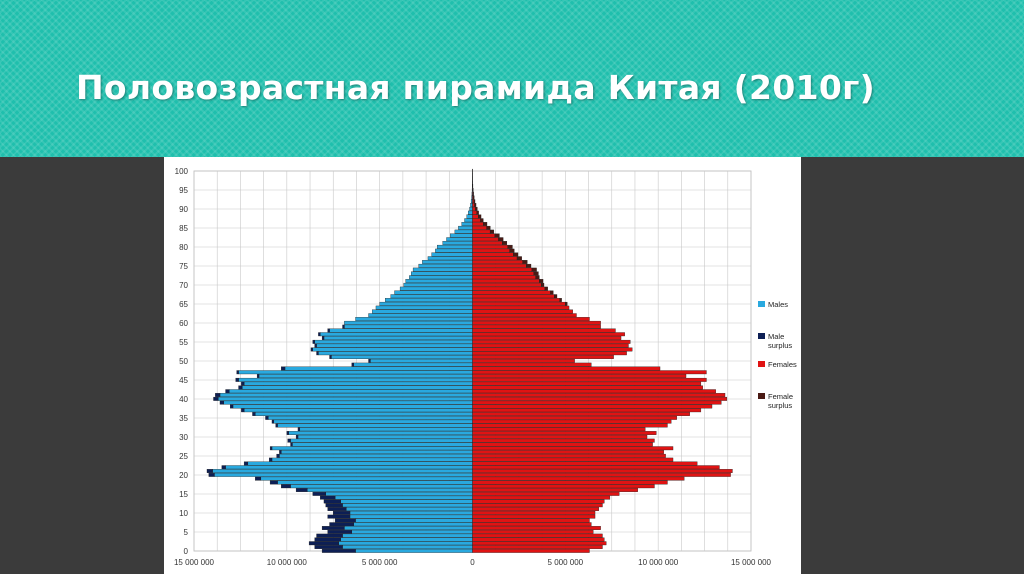 The height and width of the screenshot is (574, 1024). I want to click on y-tick-label: 35, so click(183, 418).